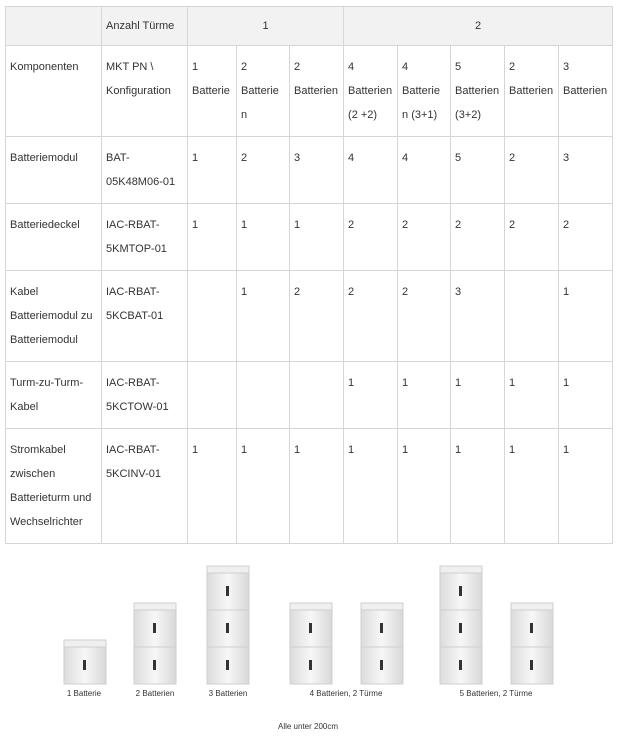  I want to click on component-cell: Turm-zu-Turm-Kabel, so click(53, 395).